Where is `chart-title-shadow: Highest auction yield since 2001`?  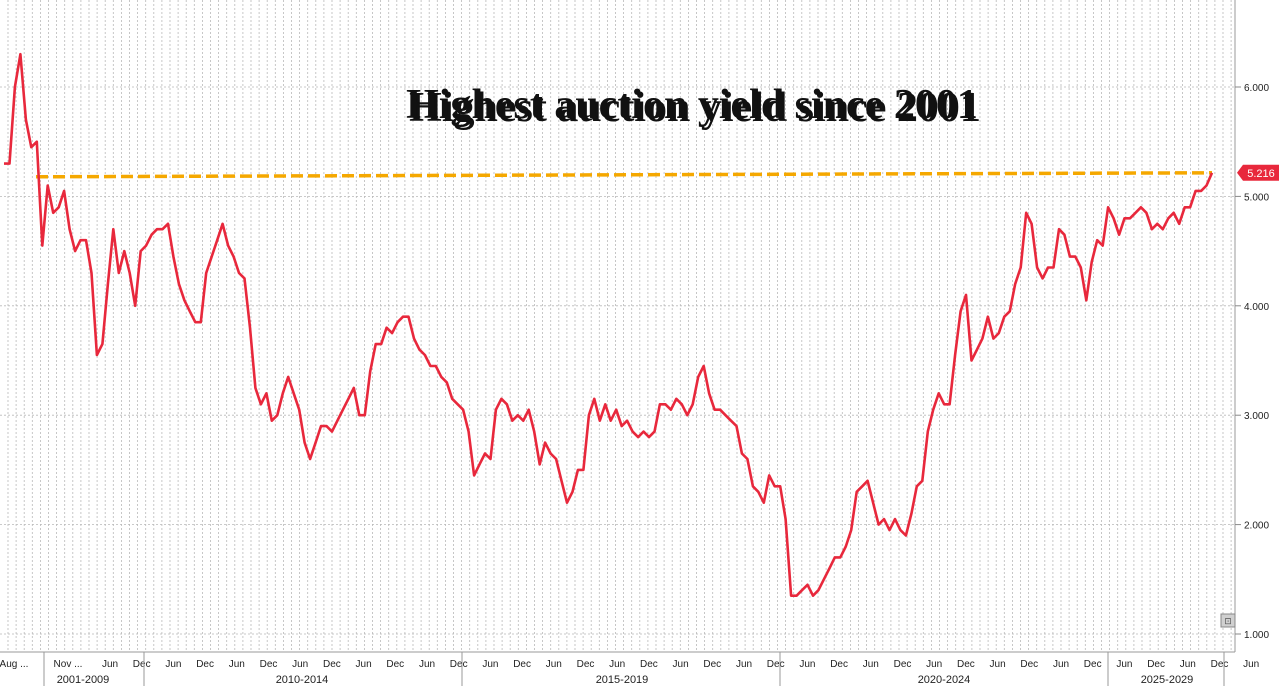 chart-title-shadow: Highest auction yield since 2001 is located at coordinates (695, 108).